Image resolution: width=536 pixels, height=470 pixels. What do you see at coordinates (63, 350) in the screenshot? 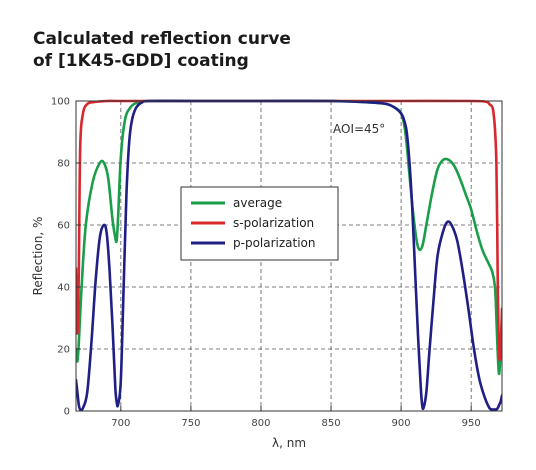
I see `y-tick-label-20: 20` at bounding box center [63, 350].